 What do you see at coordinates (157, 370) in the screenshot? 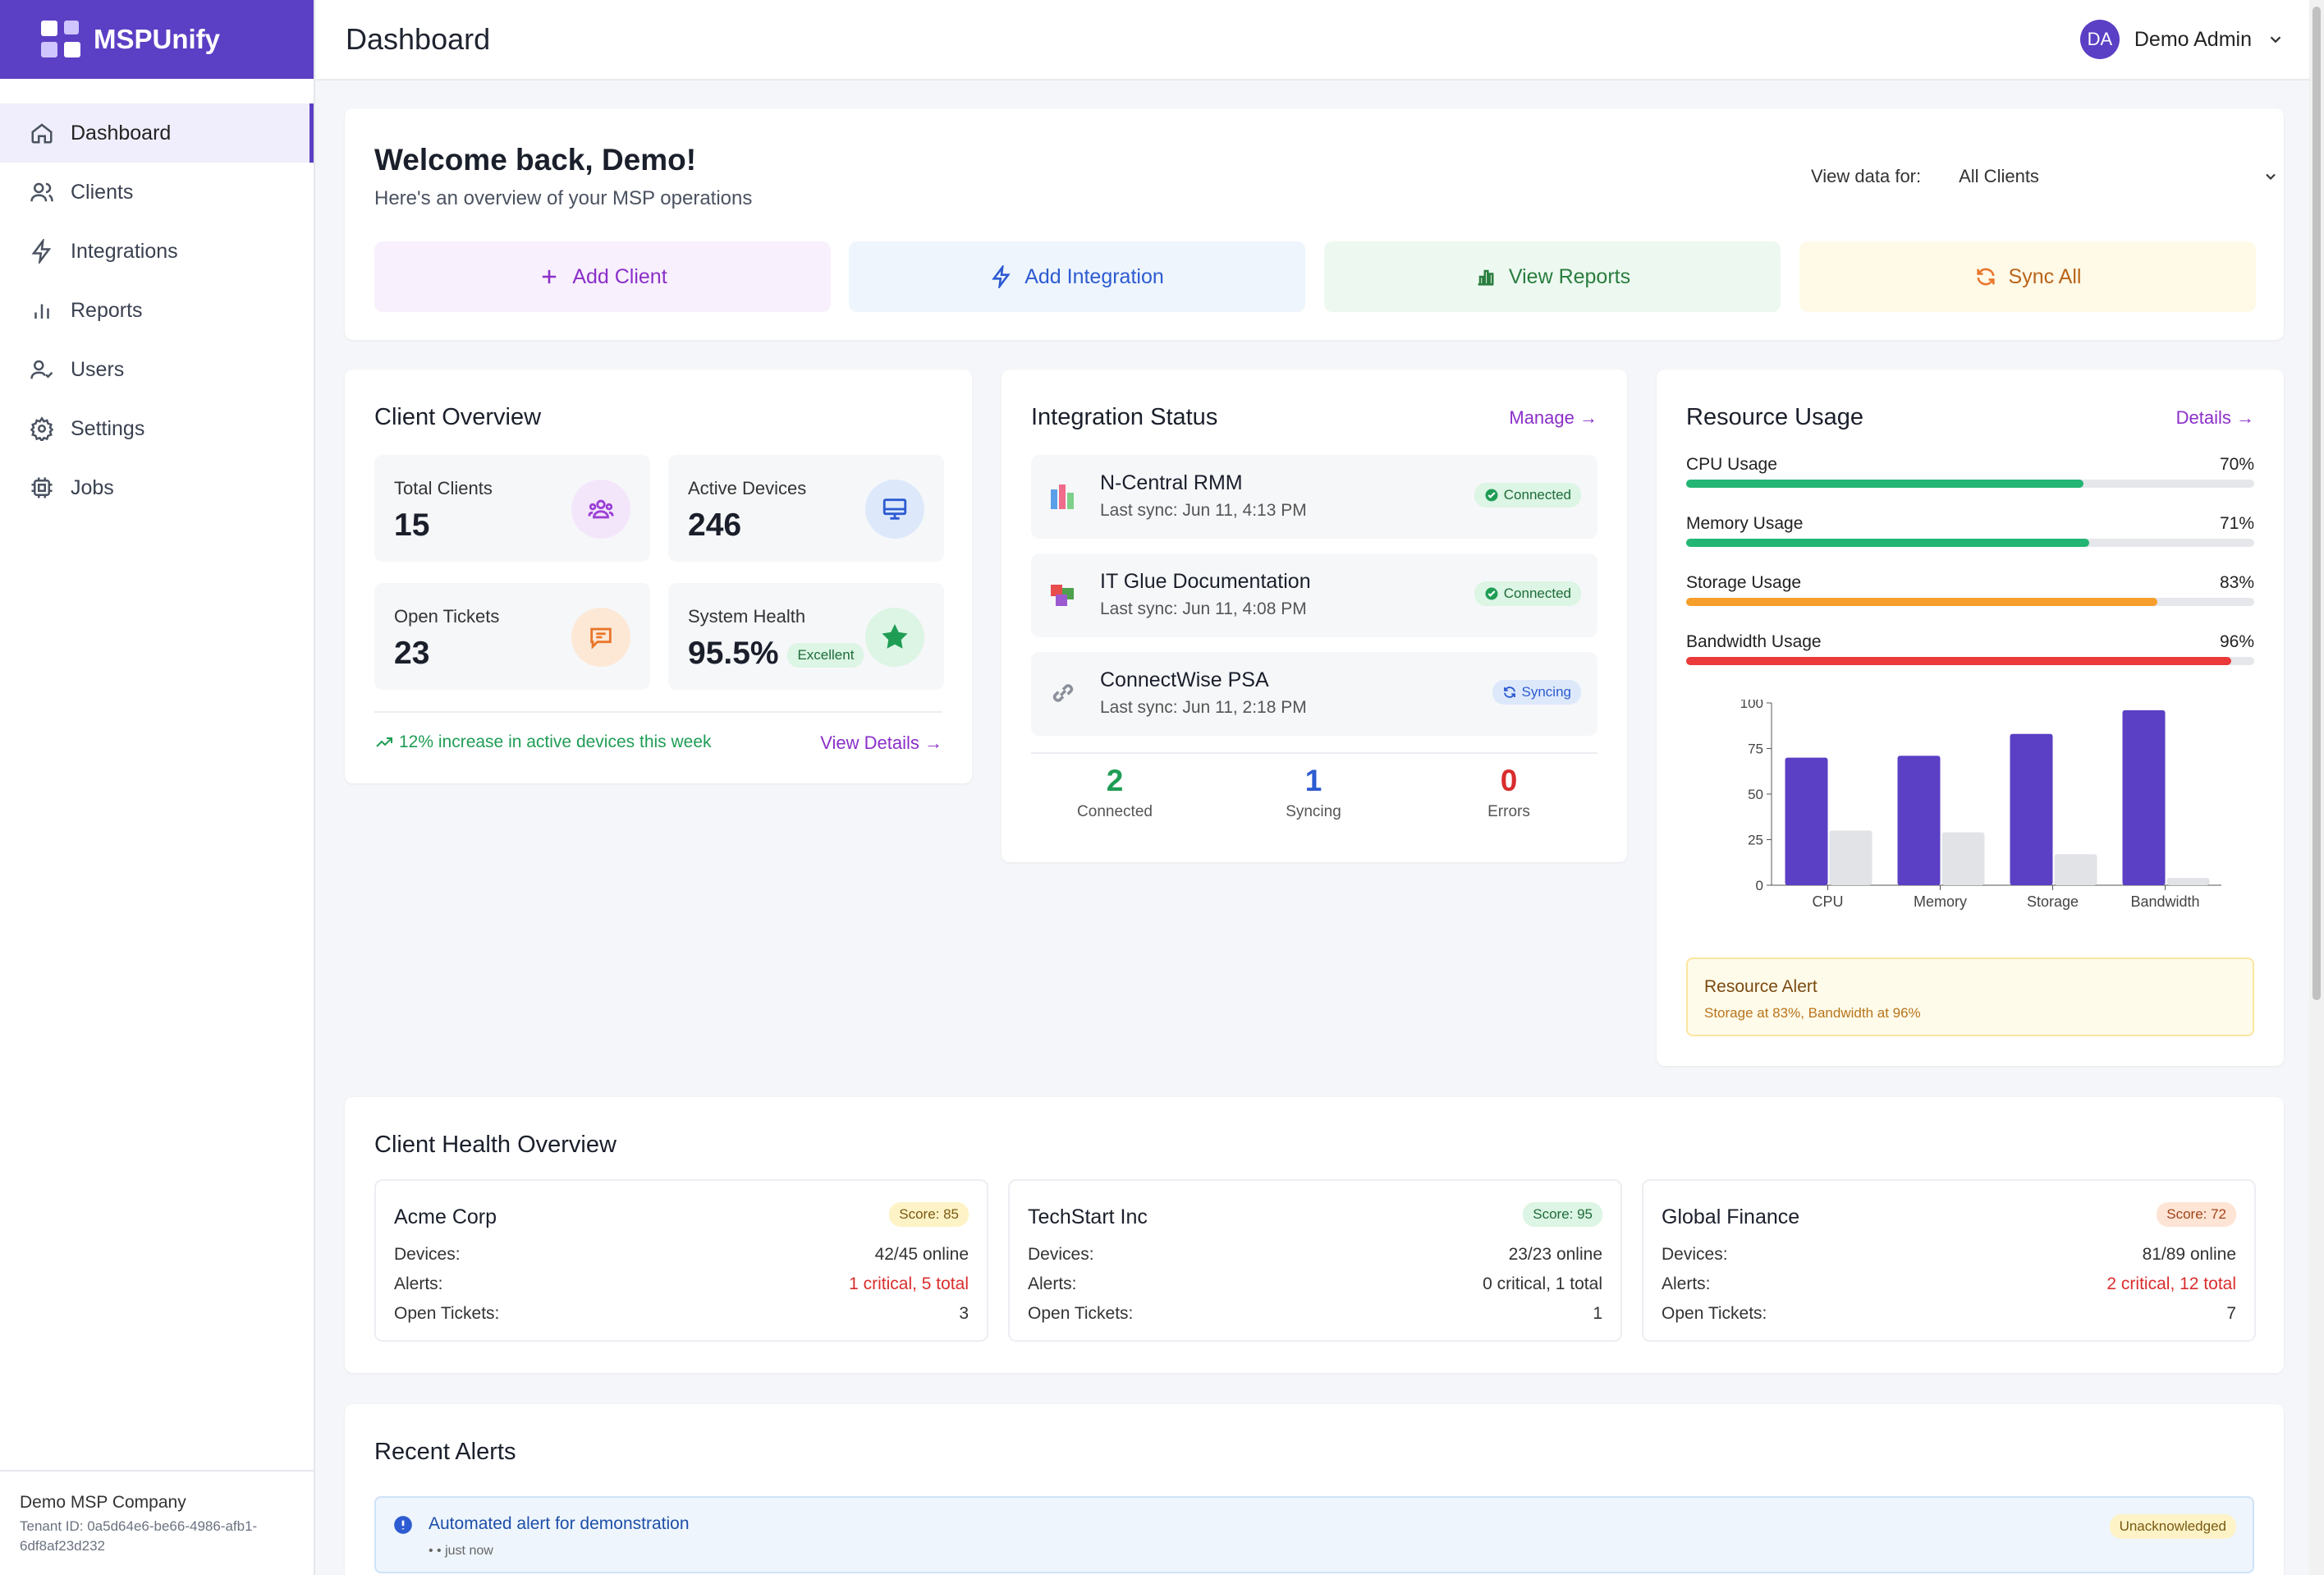
I see `sidebar-item-users: Users` at bounding box center [157, 370].